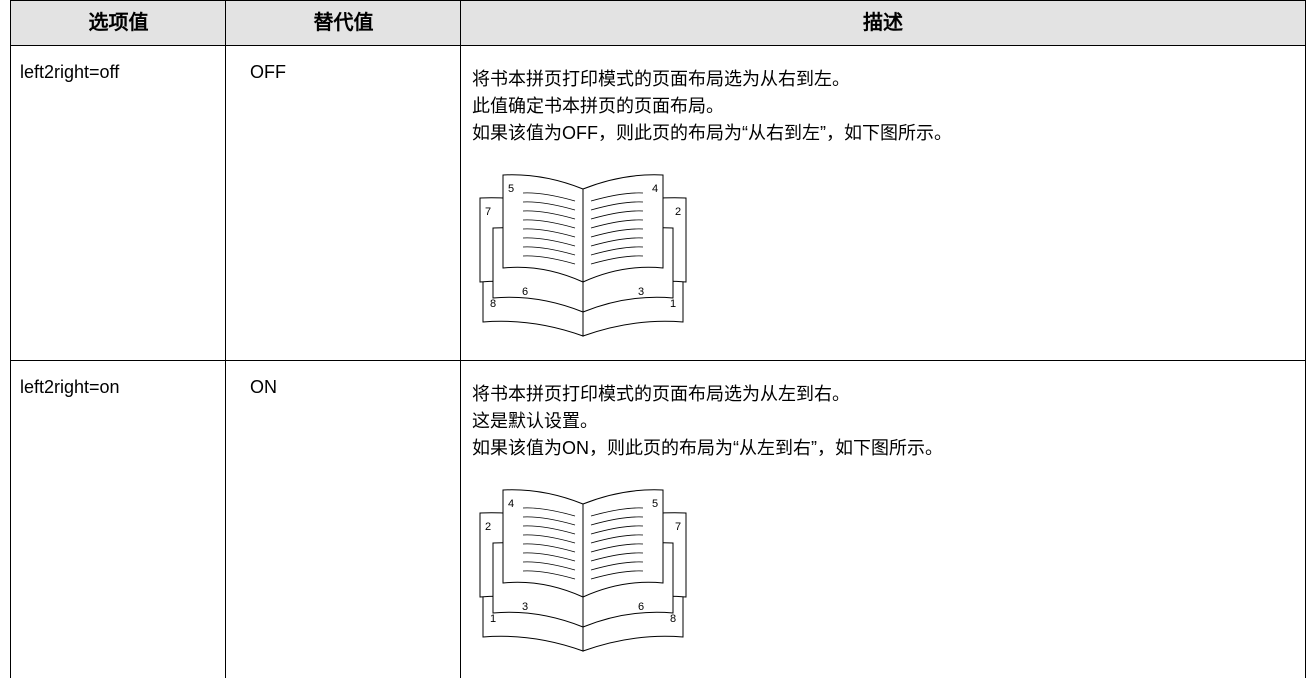 The height and width of the screenshot is (678, 1313). Describe the element at coordinates (263, 387) in the screenshot. I see `value-text: ON` at that location.